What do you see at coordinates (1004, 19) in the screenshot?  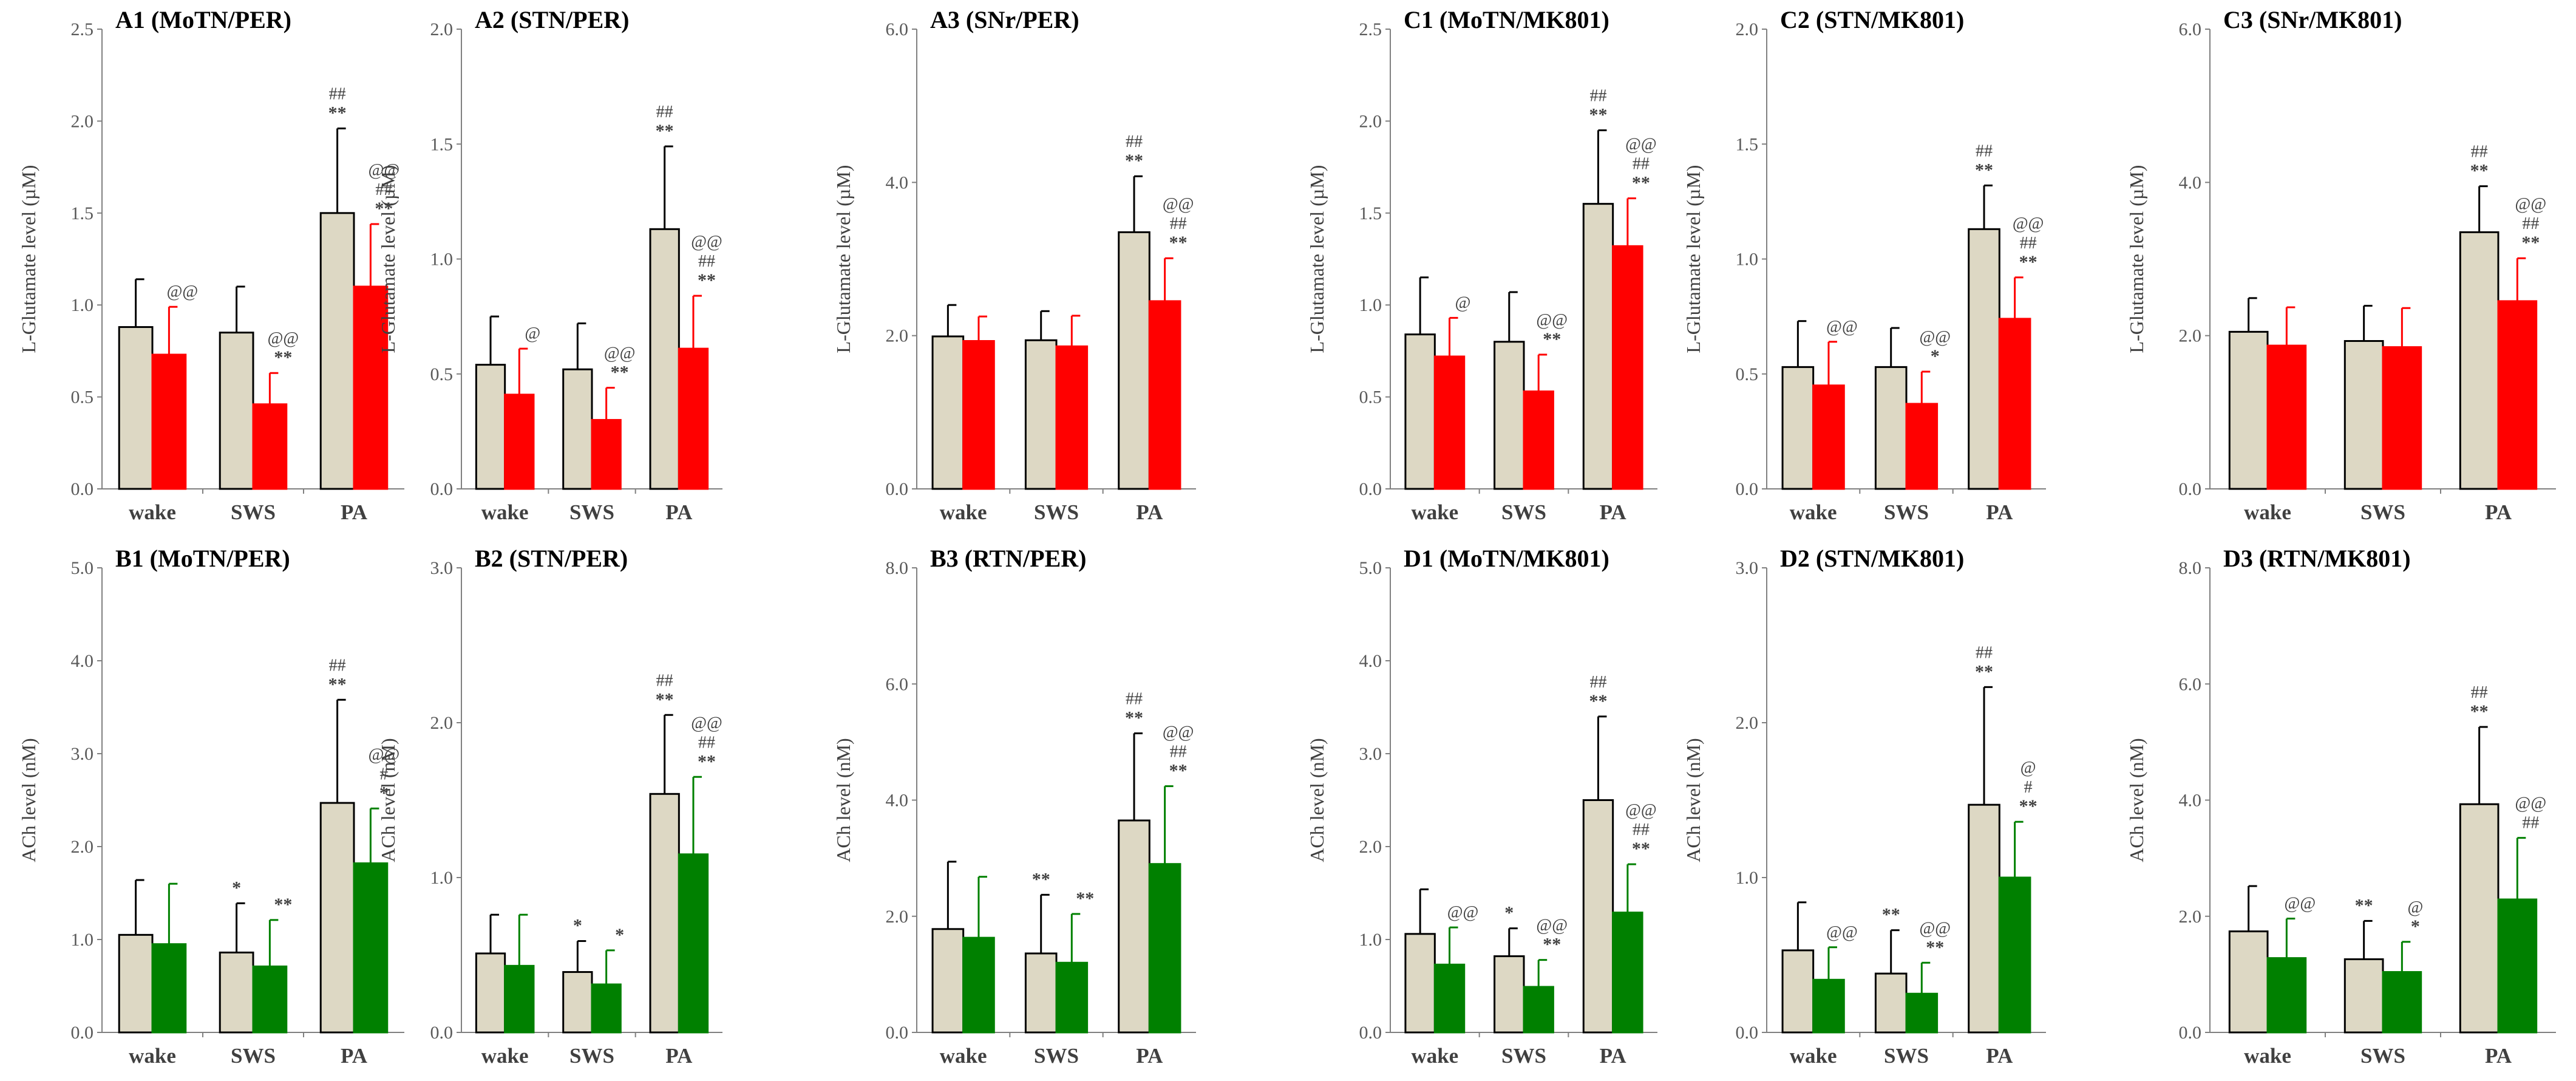 I see `panel-title: A3 (SNr/PER)` at bounding box center [1004, 19].